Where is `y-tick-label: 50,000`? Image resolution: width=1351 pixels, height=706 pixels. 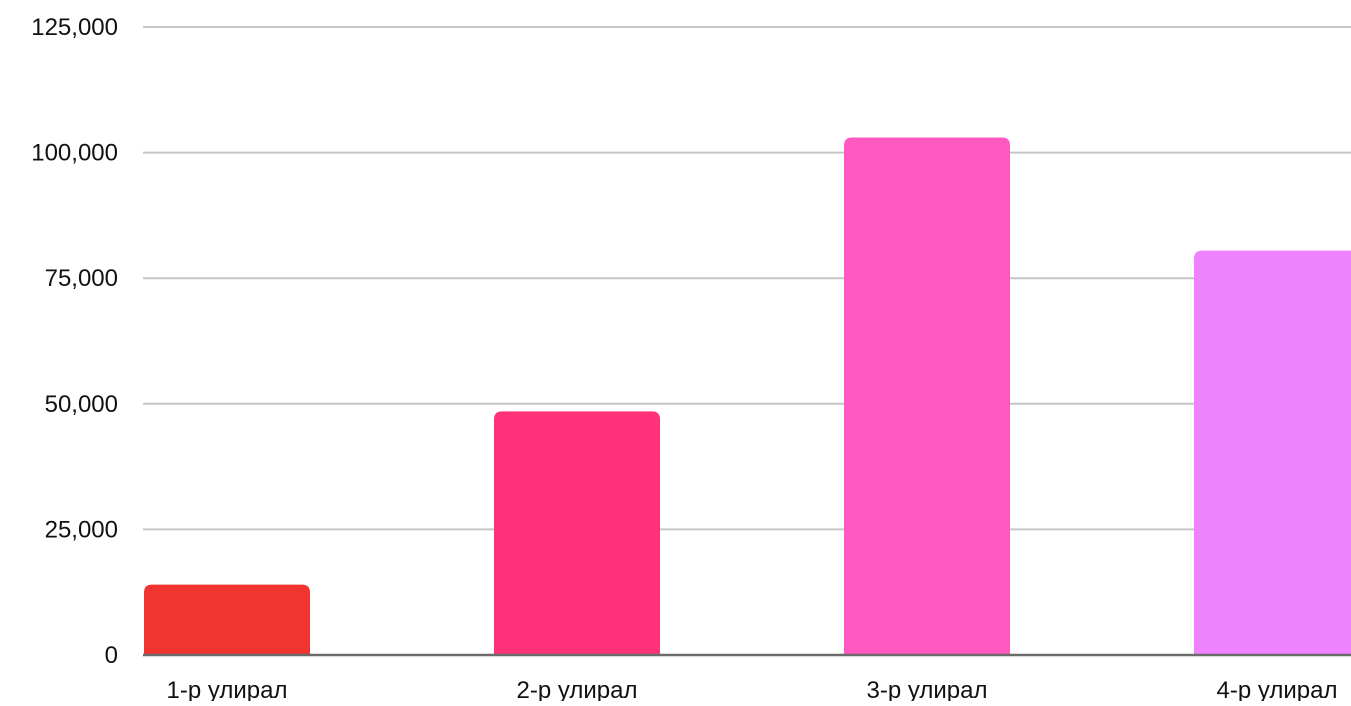
y-tick-label: 50,000 is located at coordinates (81, 404).